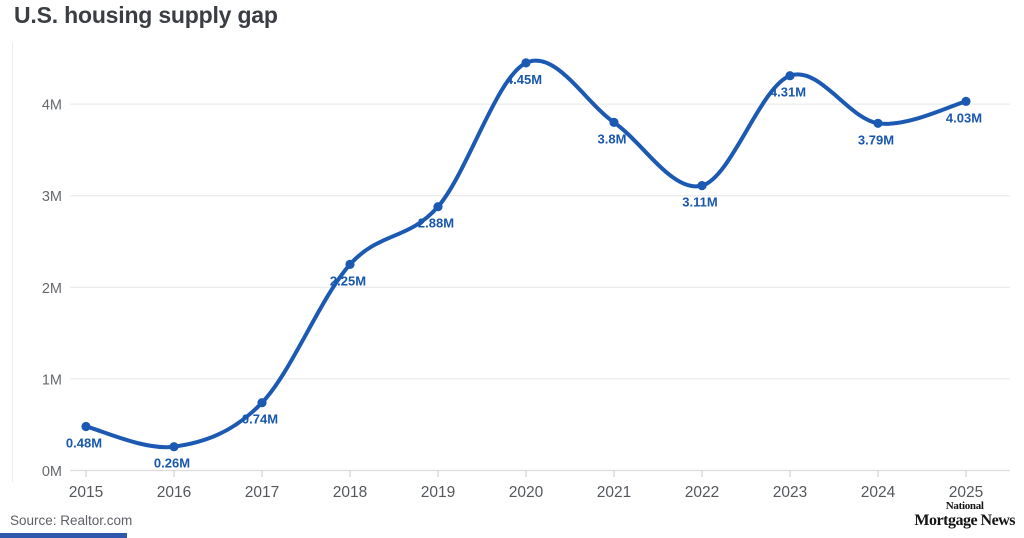  What do you see at coordinates (52, 106) in the screenshot?
I see `y-tick-label: 4M` at bounding box center [52, 106].